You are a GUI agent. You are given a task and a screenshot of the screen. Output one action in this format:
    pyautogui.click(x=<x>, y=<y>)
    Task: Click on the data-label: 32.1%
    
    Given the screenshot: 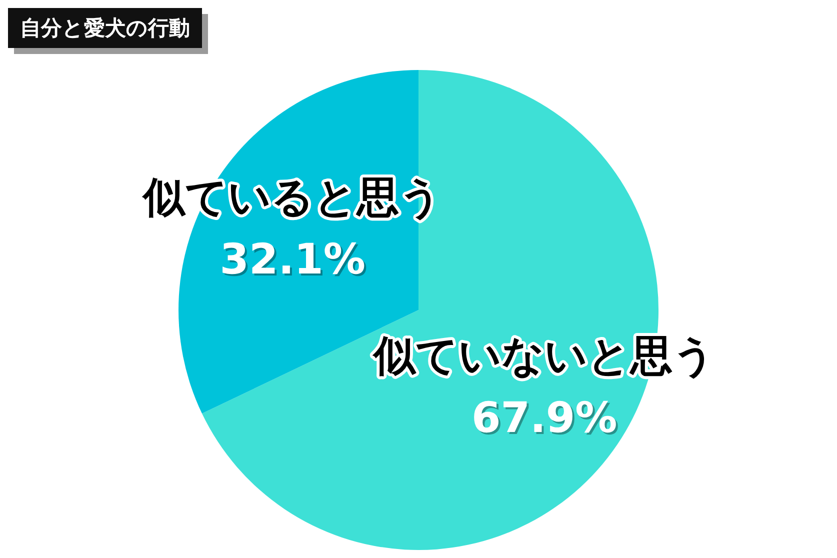 What is the action you would take?
    pyautogui.click(x=295, y=261)
    